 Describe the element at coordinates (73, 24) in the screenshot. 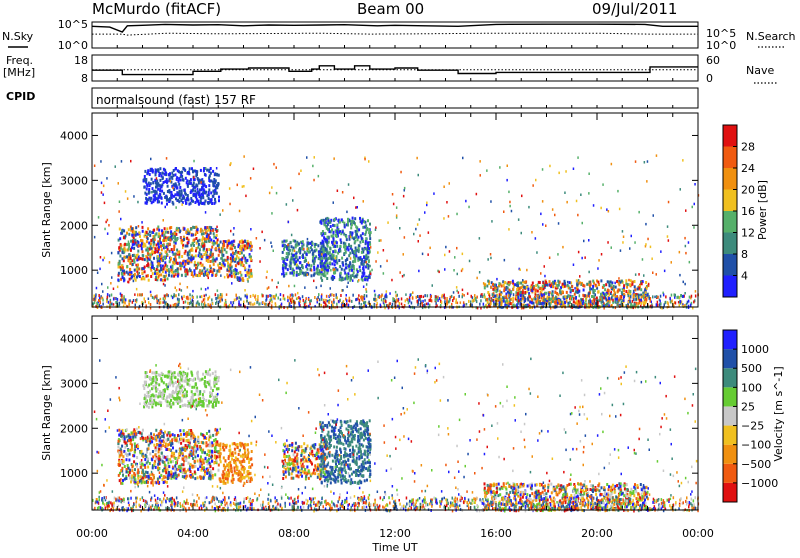

I see `noise-left-tick-top: 10^5` at that location.